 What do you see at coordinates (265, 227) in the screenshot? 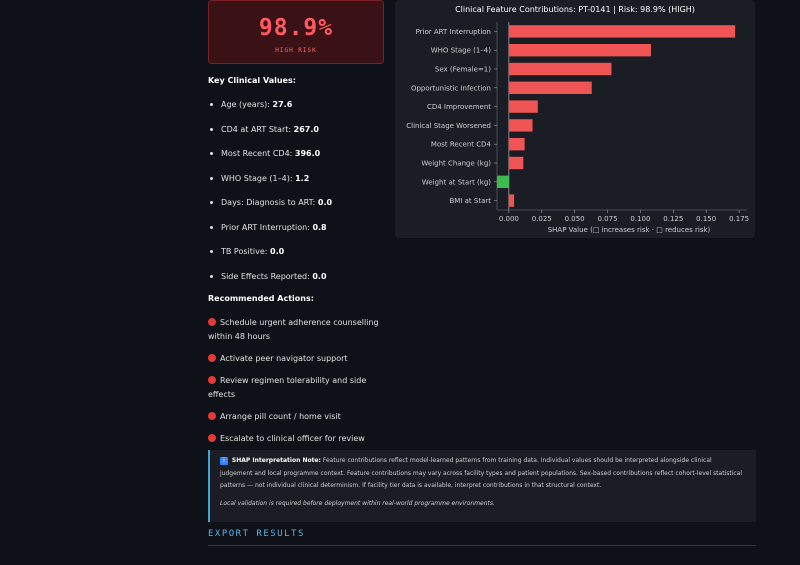
I see `key-value-label: Prior ART Interruption:` at bounding box center [265, 227].